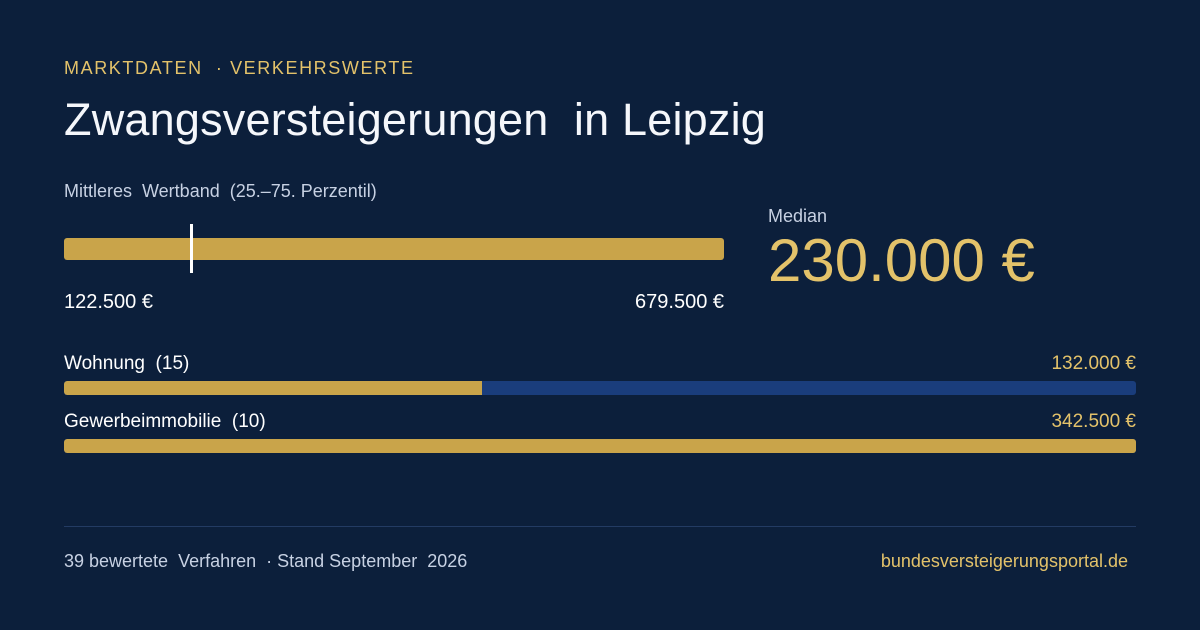  I want to click on value-band-bar, so click(394, 249).